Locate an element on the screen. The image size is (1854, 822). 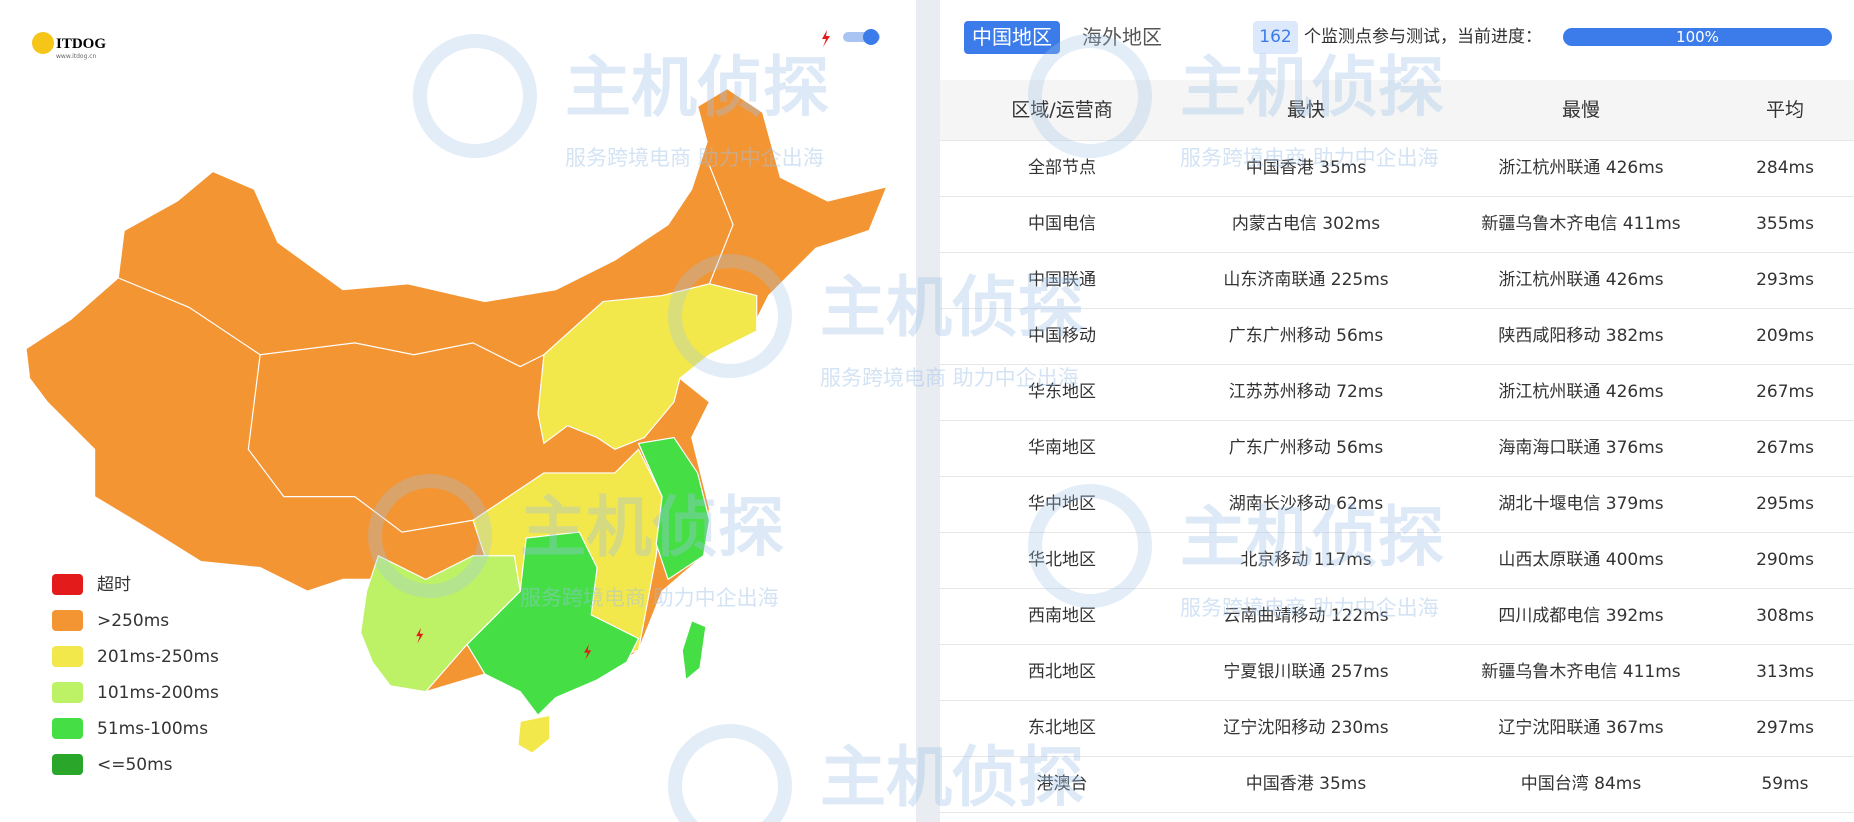
legend-label: >250ms is located at coordinates (133, 621).